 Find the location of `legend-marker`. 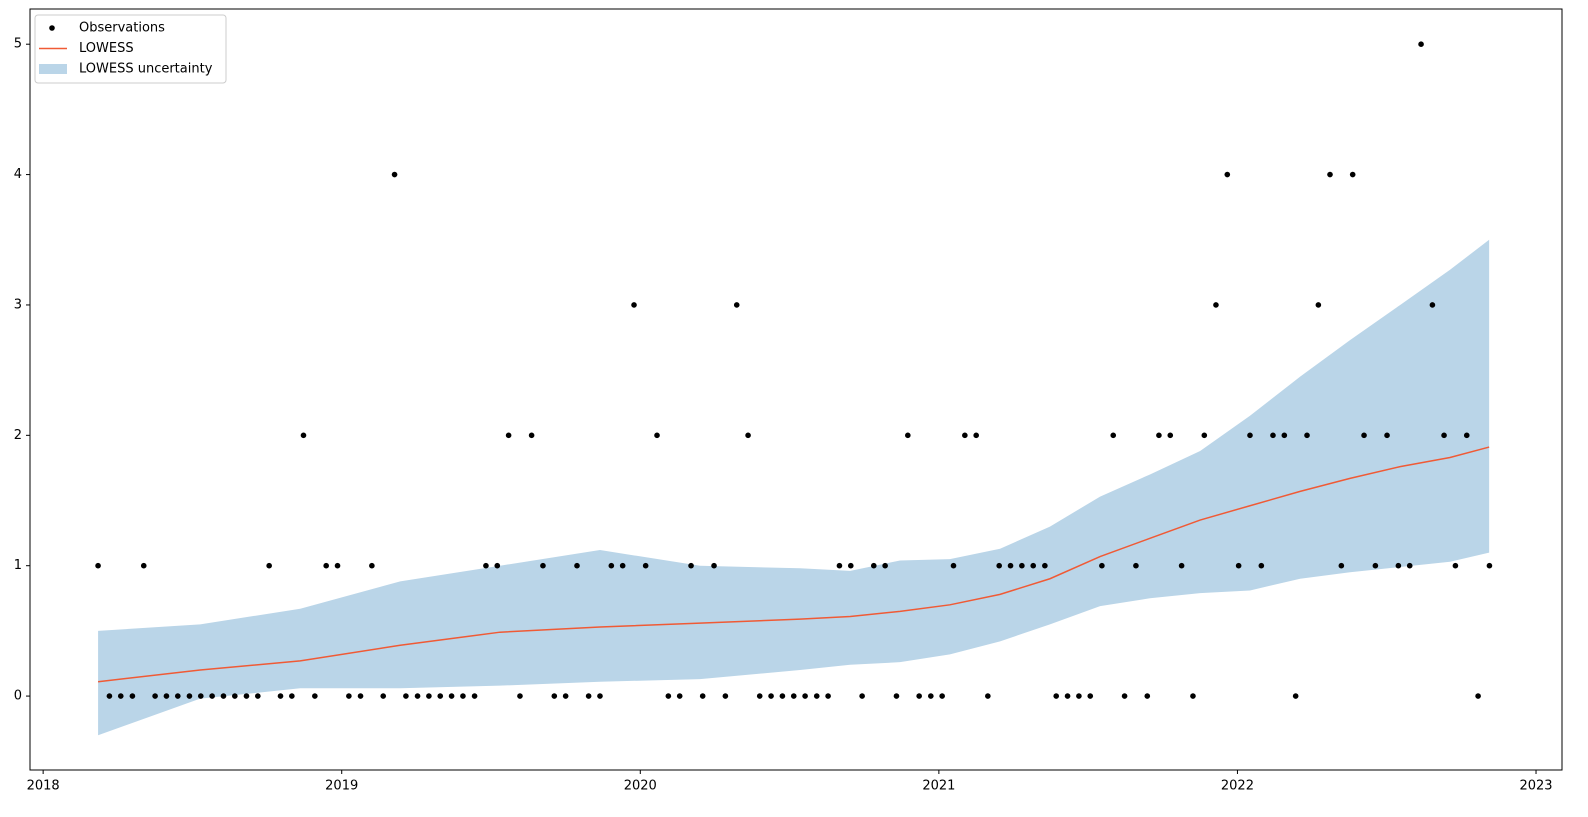

legend-marker is located at coordinates (53, 69).